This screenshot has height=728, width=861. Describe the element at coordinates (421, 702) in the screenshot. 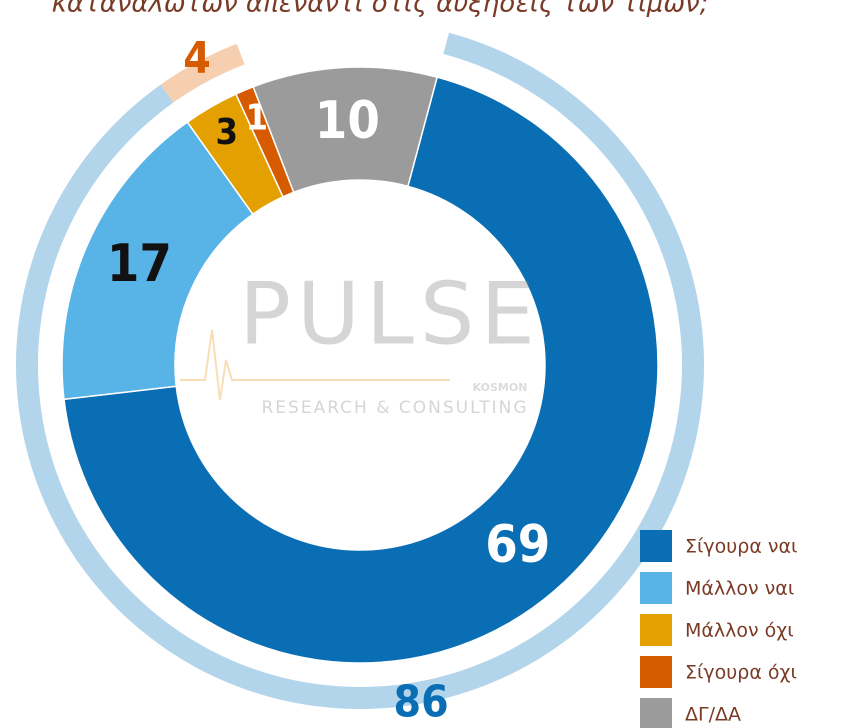

I see `outer-label: 86` at that location.